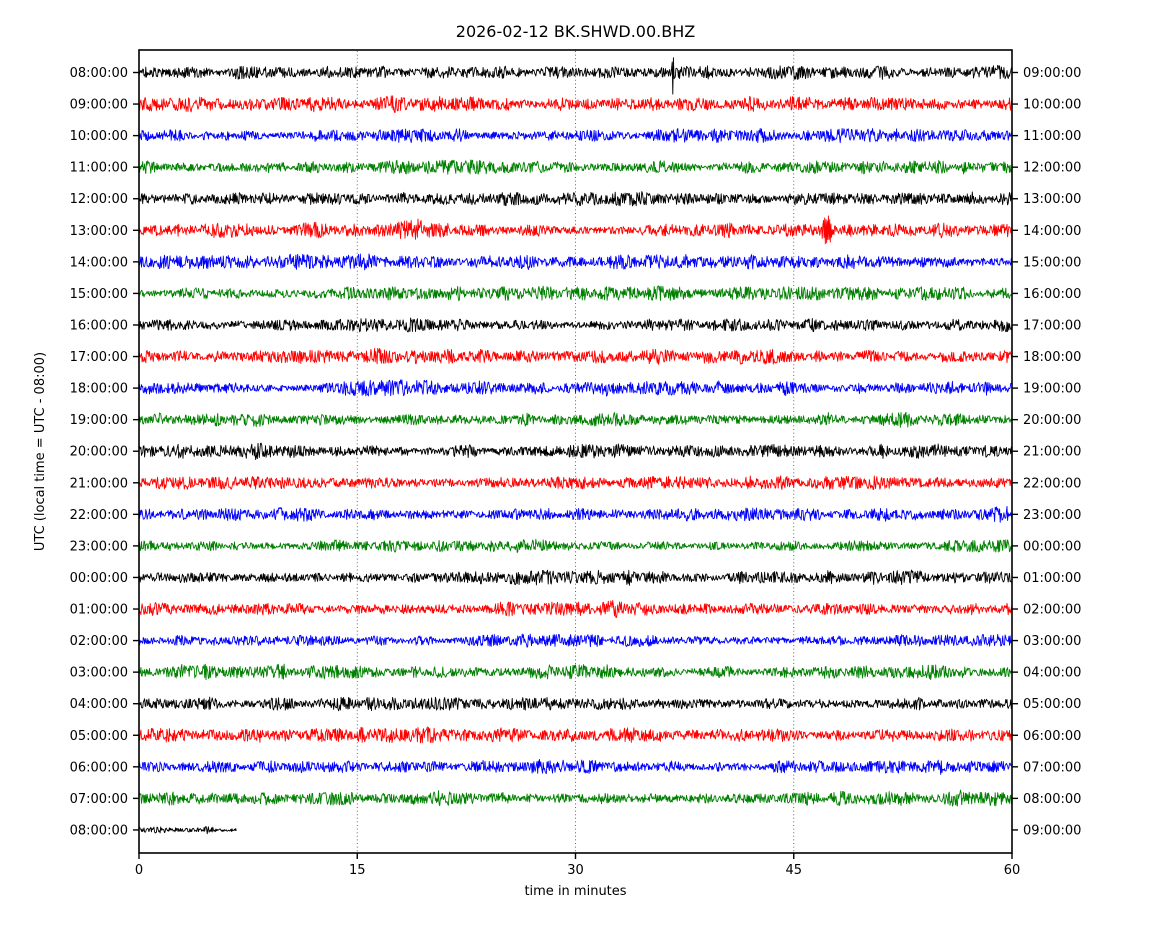  I want to click on right-tick-label-20: 05:00:00, so click(1052, 704).